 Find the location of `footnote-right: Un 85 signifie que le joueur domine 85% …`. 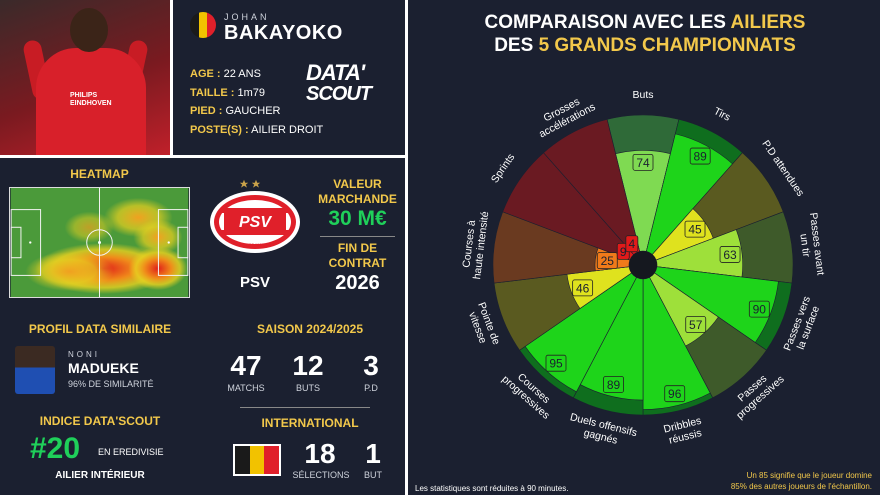

footnote-right: Un 85 signifie que le joueur domine 85% … is located at coordinates (801, 481).